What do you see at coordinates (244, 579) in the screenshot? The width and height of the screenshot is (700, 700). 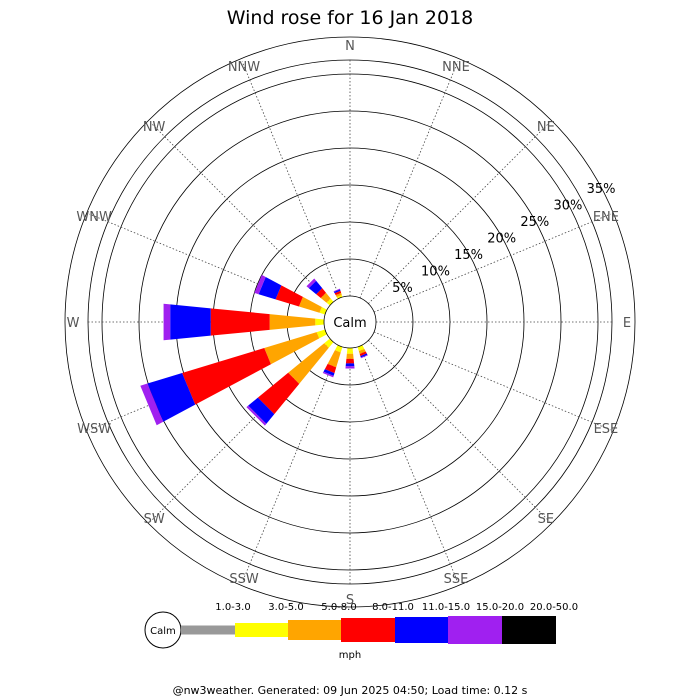 I see `direction-label-ssw: SSW` at bounding box center [244, 579].